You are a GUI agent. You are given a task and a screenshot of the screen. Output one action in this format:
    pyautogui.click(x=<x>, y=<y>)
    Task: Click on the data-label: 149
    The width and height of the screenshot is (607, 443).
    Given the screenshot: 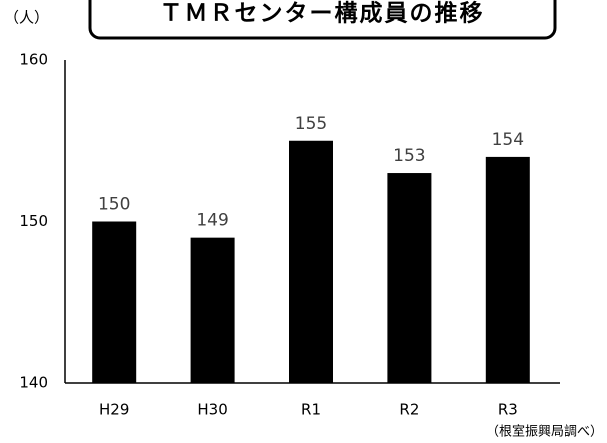 What is the action you would take?
    pyautogui.click(x=212, y=221)
    